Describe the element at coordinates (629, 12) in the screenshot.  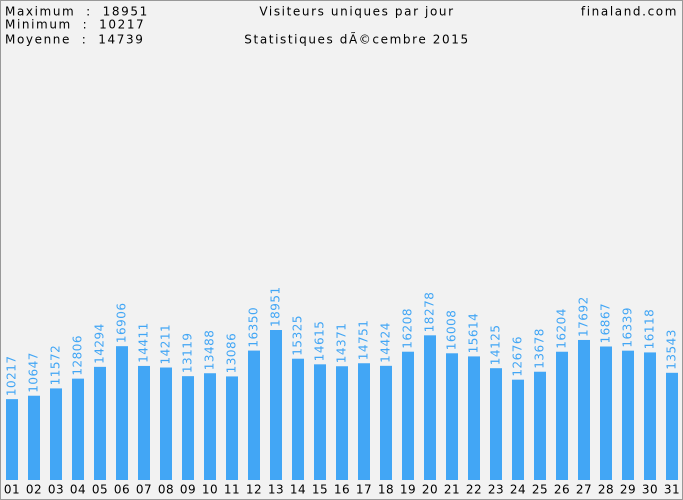
I see `site-name: finaland.com` at that location.